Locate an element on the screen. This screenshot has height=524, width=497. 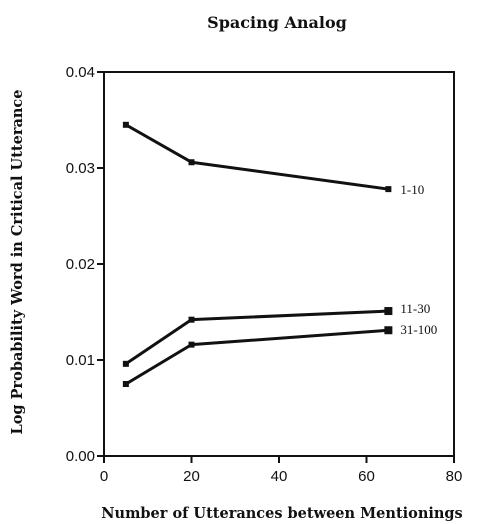
y-tick-label: 0.04 is located at coordinates (80, 72).